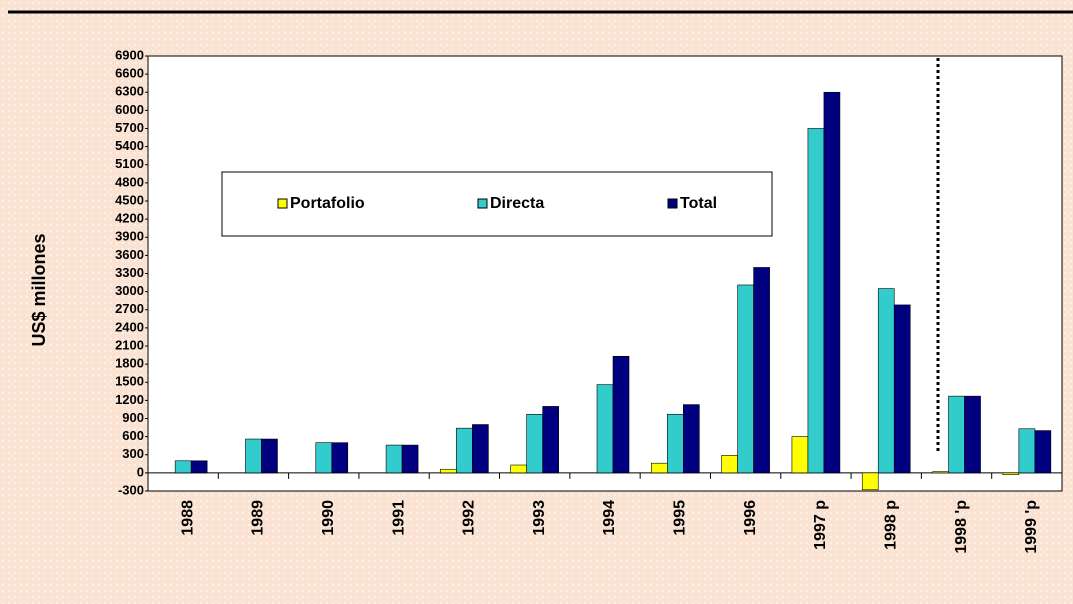 This screenshot has height=604, width=1073. I want to click on y-tick-label: 600, so click(133, 435).